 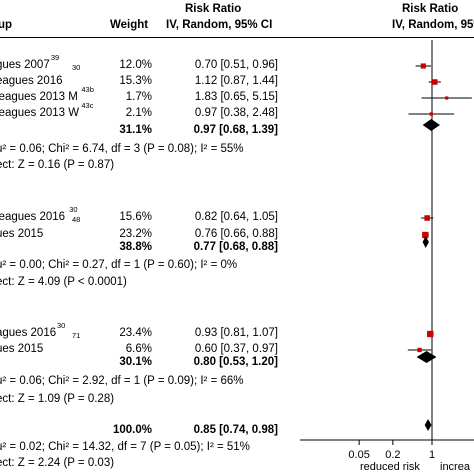 I want to click on study-ci: 0.97 [0.38, 2.48], so click(x=236, y=113).